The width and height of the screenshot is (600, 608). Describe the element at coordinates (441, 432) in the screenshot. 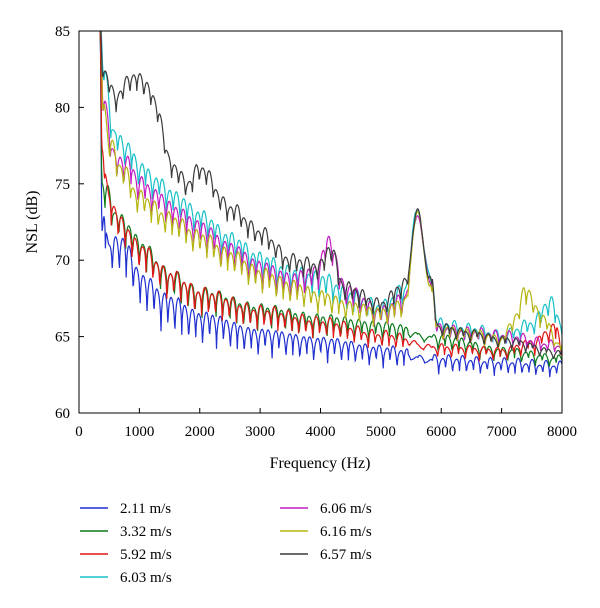

I see `x-tick-label: 6000` at that location.